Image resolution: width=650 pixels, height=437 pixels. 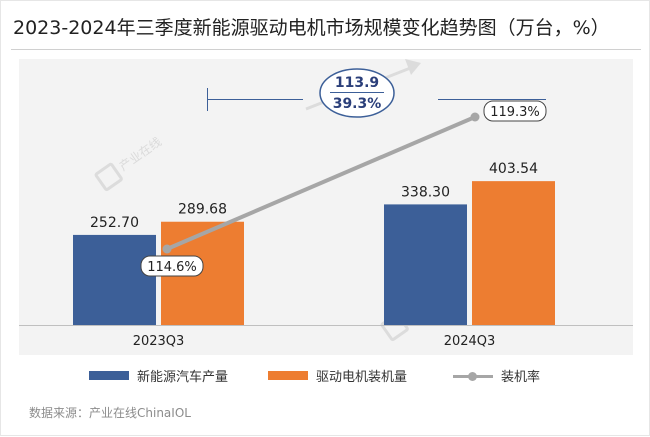 What do you see at coordinates (183, 377) in the screenshot?
I see `legend-label-production: 新能源汽车产量` at bounding box center [183, 377].